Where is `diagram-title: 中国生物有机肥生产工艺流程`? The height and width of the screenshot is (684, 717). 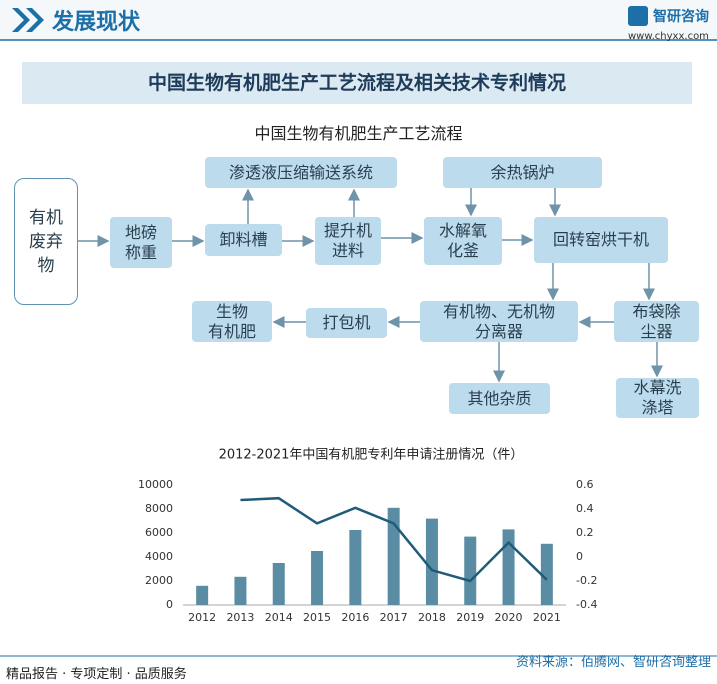 diagram-title: 中国生物有机肥生产工艺流程 is located at coordinates (358, 133).